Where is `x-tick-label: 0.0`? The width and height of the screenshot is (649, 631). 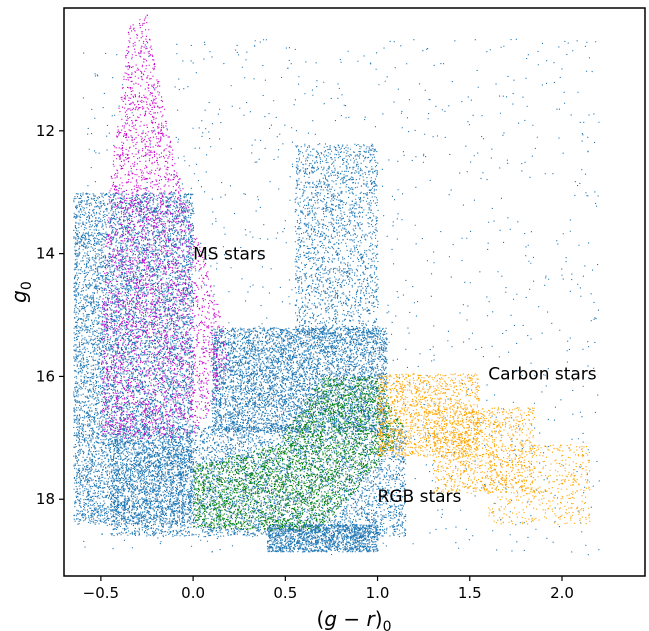
x-tick-label: 0.0 is located at coordinates (193, 593).